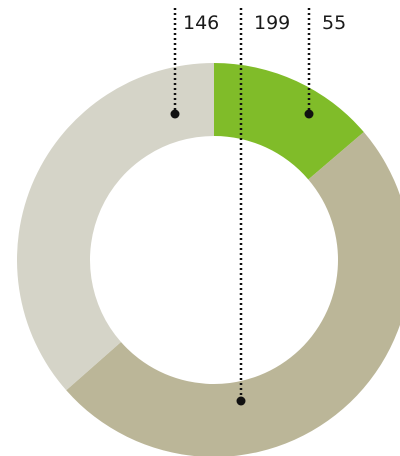 This screenshot has height=456, width=400. I want to click on data-label-199: 199, so click(272, 23).